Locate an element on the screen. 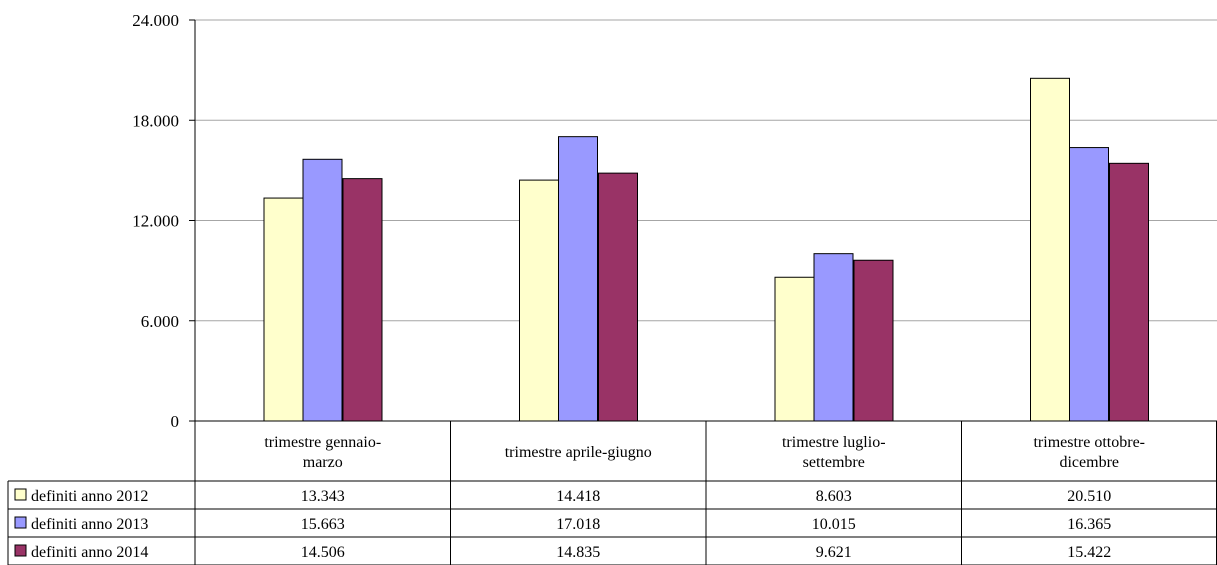 This screenshot has width=1217, height=565. category-label: settembre is located at coordinates (834, 462).